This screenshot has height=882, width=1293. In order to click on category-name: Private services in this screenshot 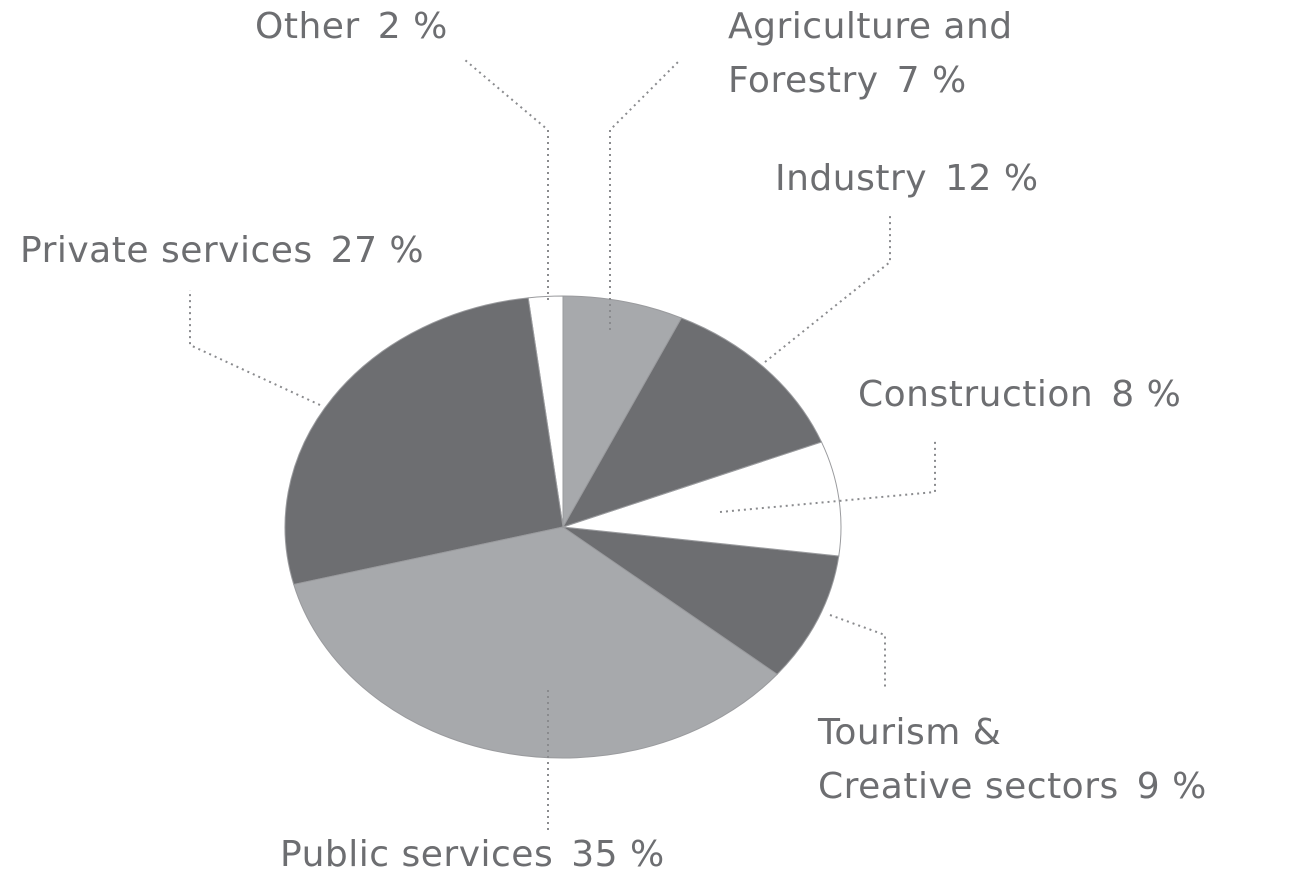, I will do `click(166, 250)`.